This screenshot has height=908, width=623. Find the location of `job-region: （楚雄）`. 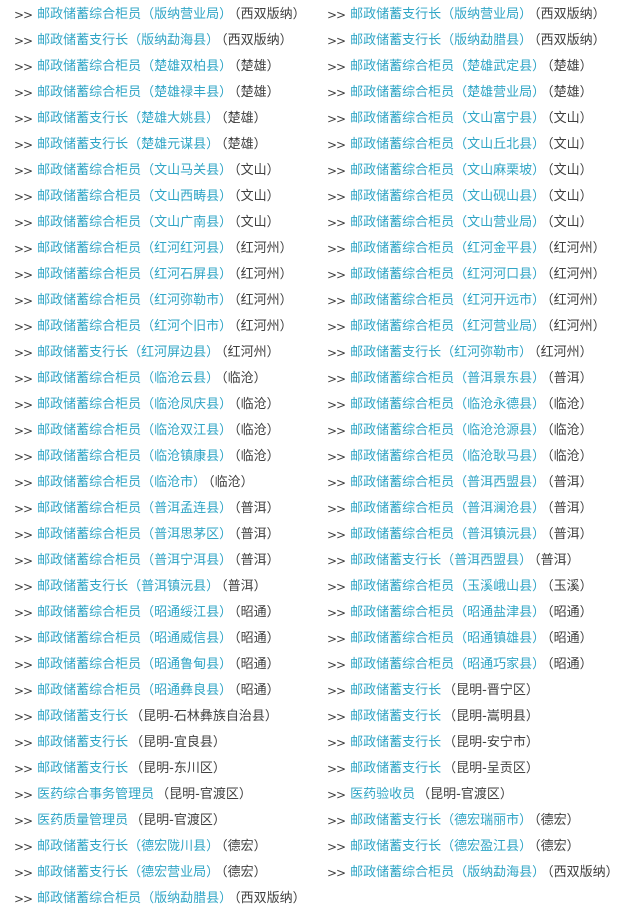

job-region: （楚雄） is located at coordinates (570, 92).